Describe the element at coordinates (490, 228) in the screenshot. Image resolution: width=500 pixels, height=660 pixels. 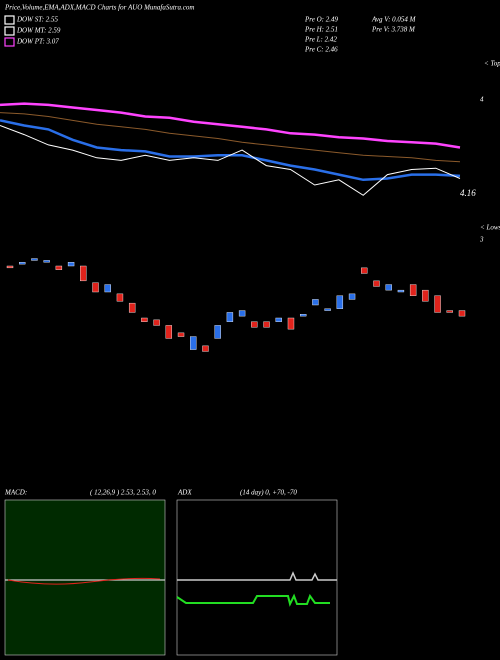
I see `price-label: < Lows` at that location.